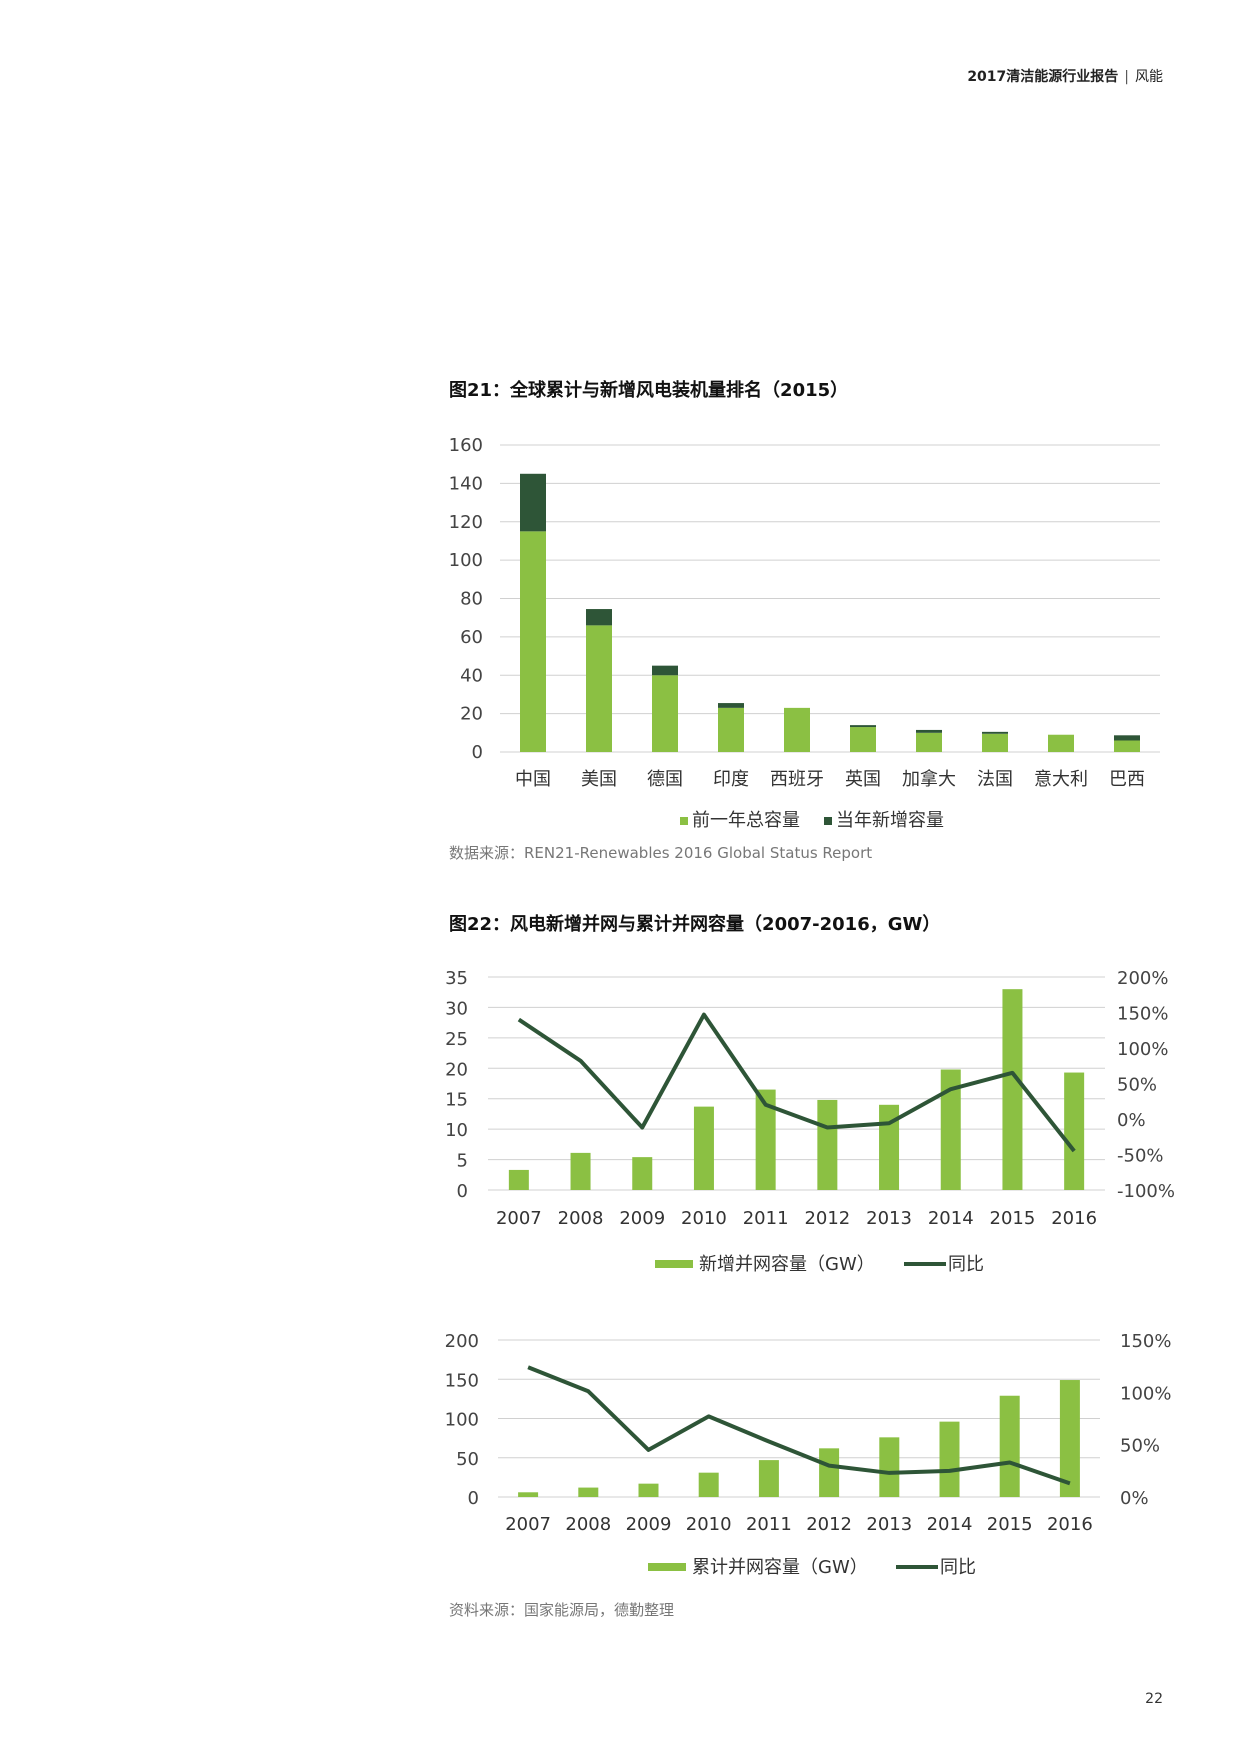 This screenshot has height=1754, width=1240. Describe the element at coordinates (466, 445) in the screenshot. I see `y-tick-label: 160` at that location.